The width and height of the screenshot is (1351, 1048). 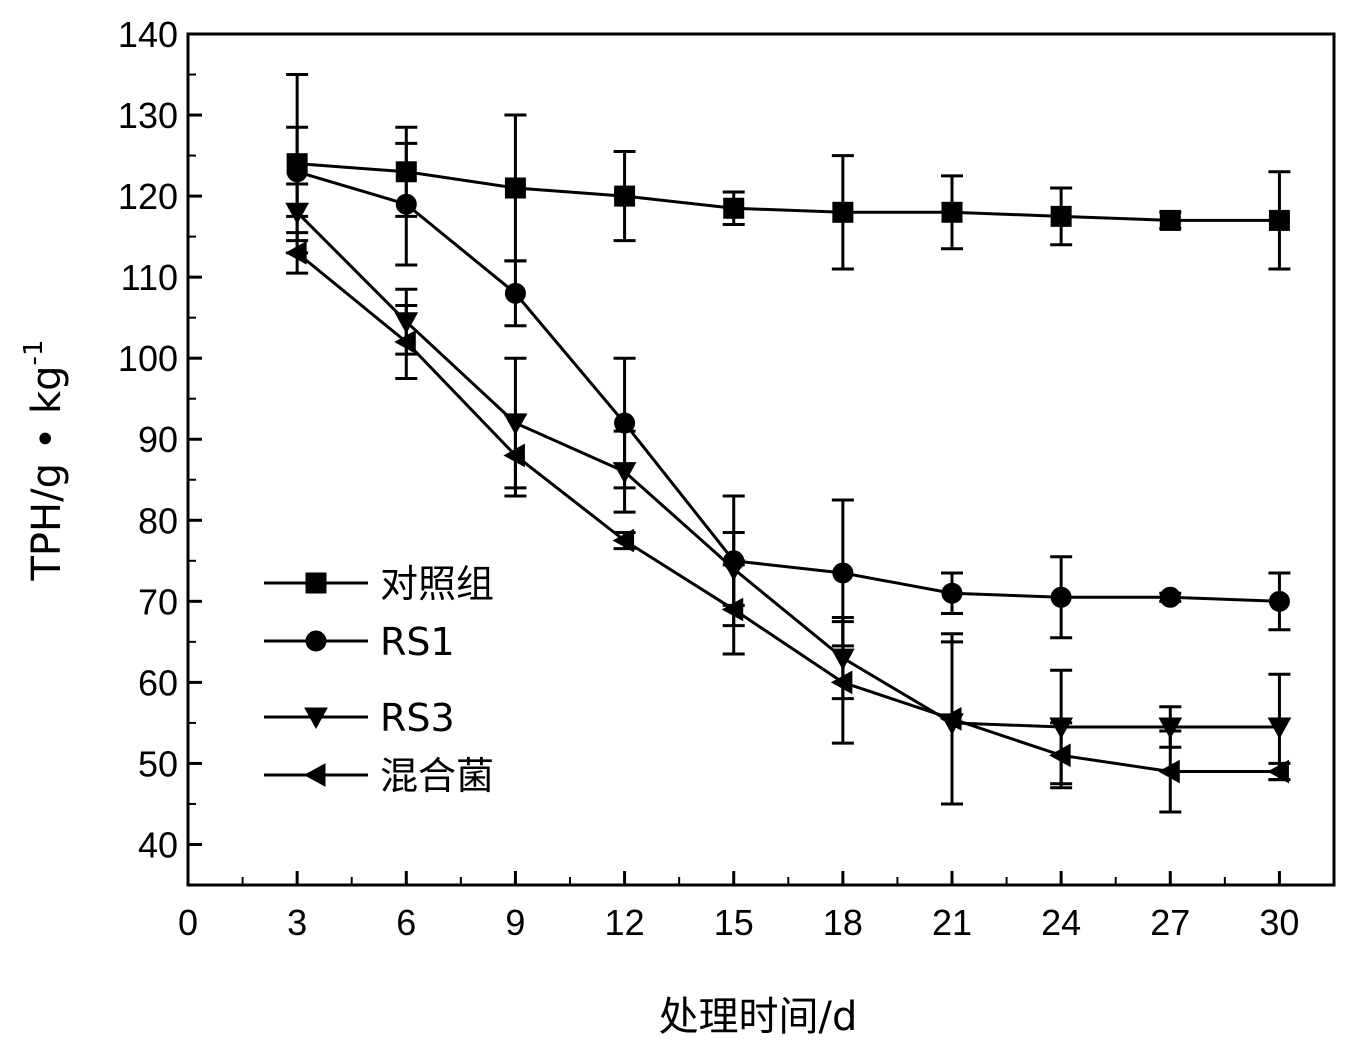 What do you see at coordinates (437, 584) in the screenshot?
I see `legend-label: 对照组` at bounding box center [437, 584].